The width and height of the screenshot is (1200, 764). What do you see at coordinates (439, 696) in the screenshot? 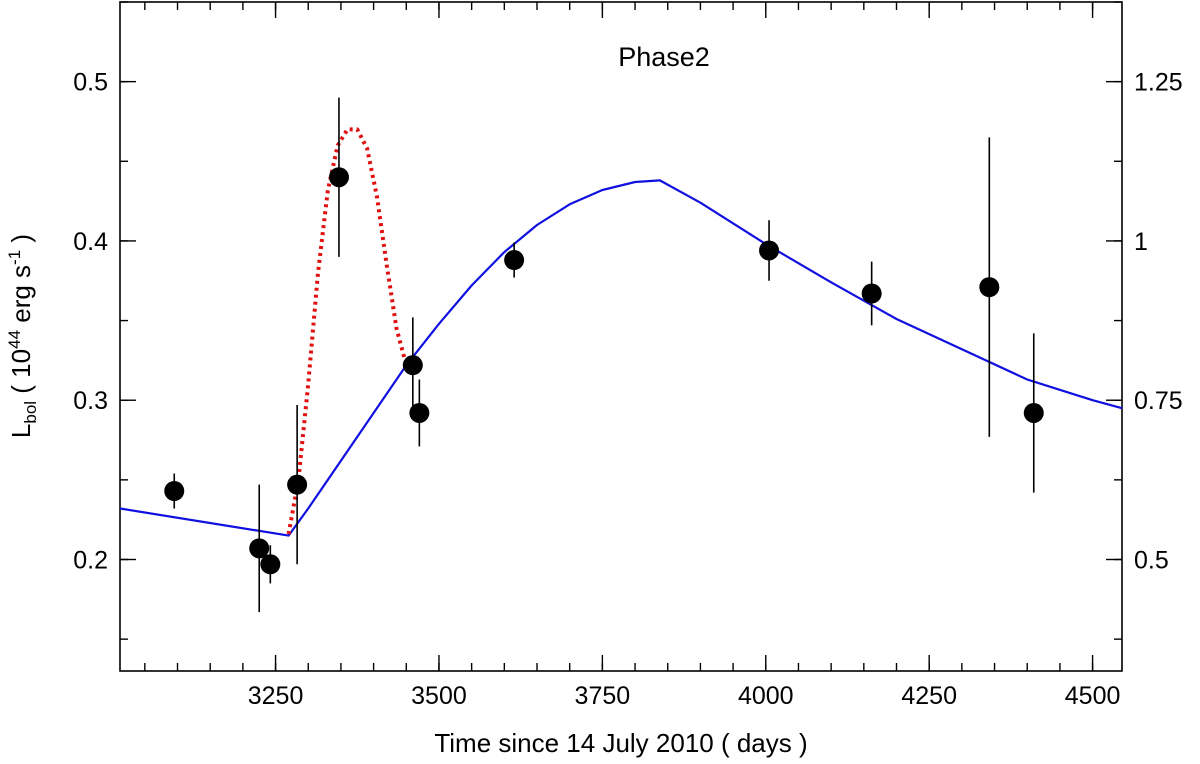
I see `x-tick-label: 3500` at bounding box center [439, 696].